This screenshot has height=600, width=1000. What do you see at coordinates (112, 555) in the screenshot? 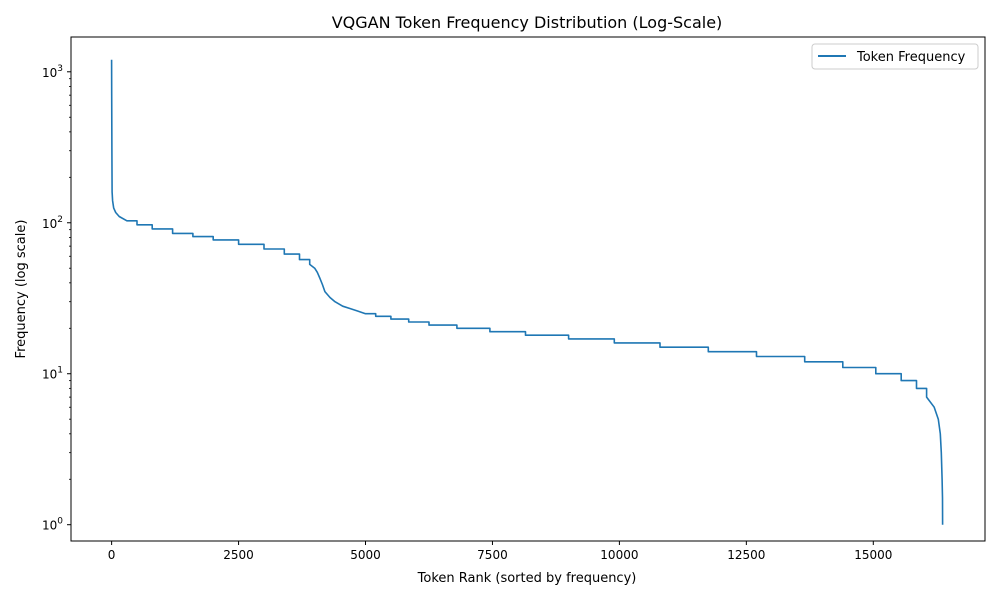
I see `x-tick-label: 0` at bounding box center [112, 555].